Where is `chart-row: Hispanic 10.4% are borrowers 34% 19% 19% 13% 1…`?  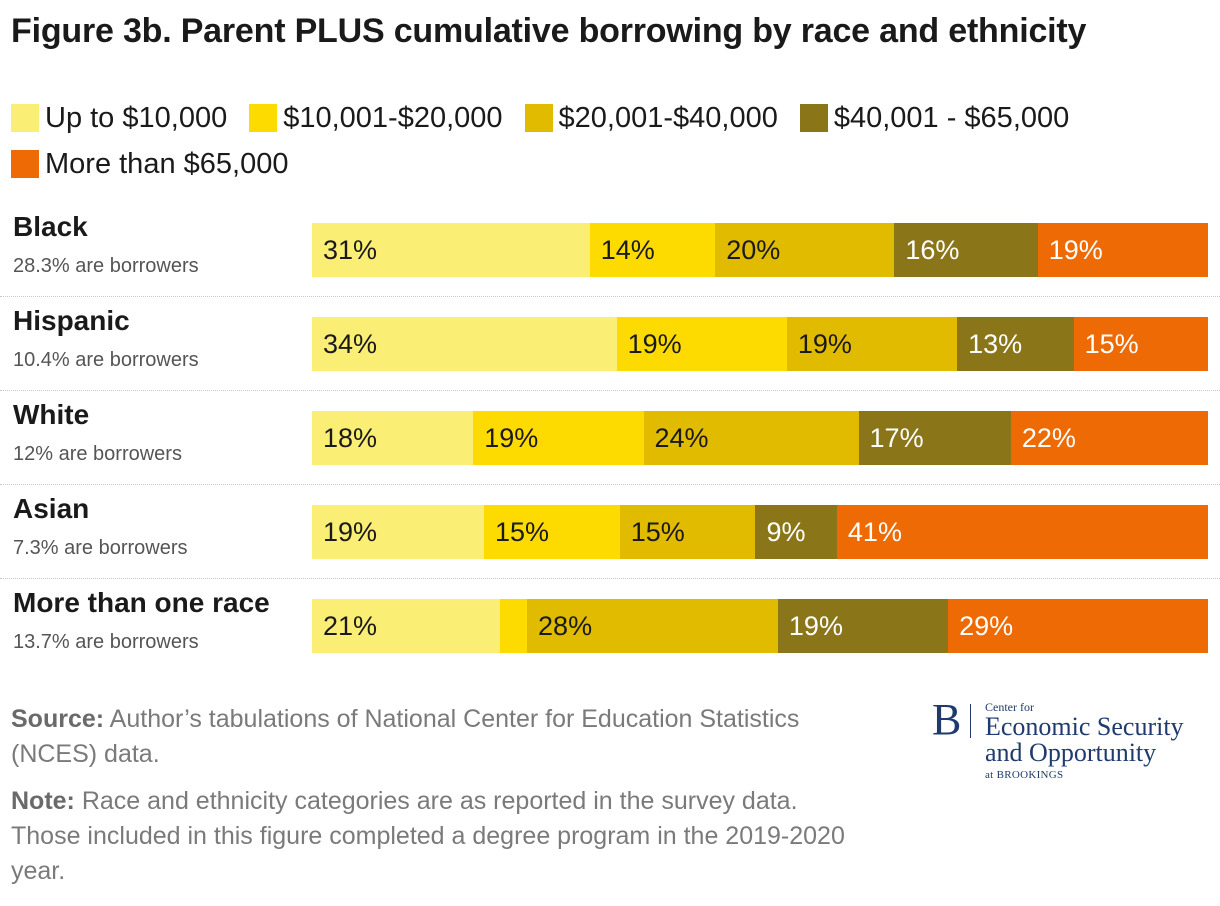
chart-row: Hispanic 10.4% are borrowers 34% 19% 19% 13% 1… is located at coordinates (610, 344).